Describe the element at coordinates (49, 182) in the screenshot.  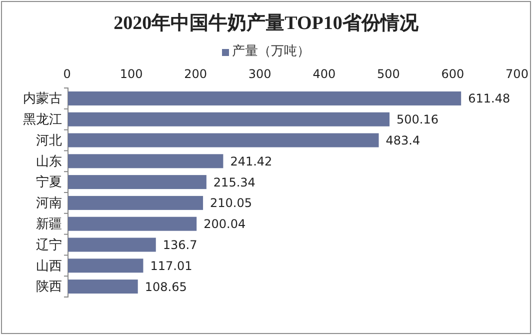
I see `y-tick-label: 宁夏` at that location.